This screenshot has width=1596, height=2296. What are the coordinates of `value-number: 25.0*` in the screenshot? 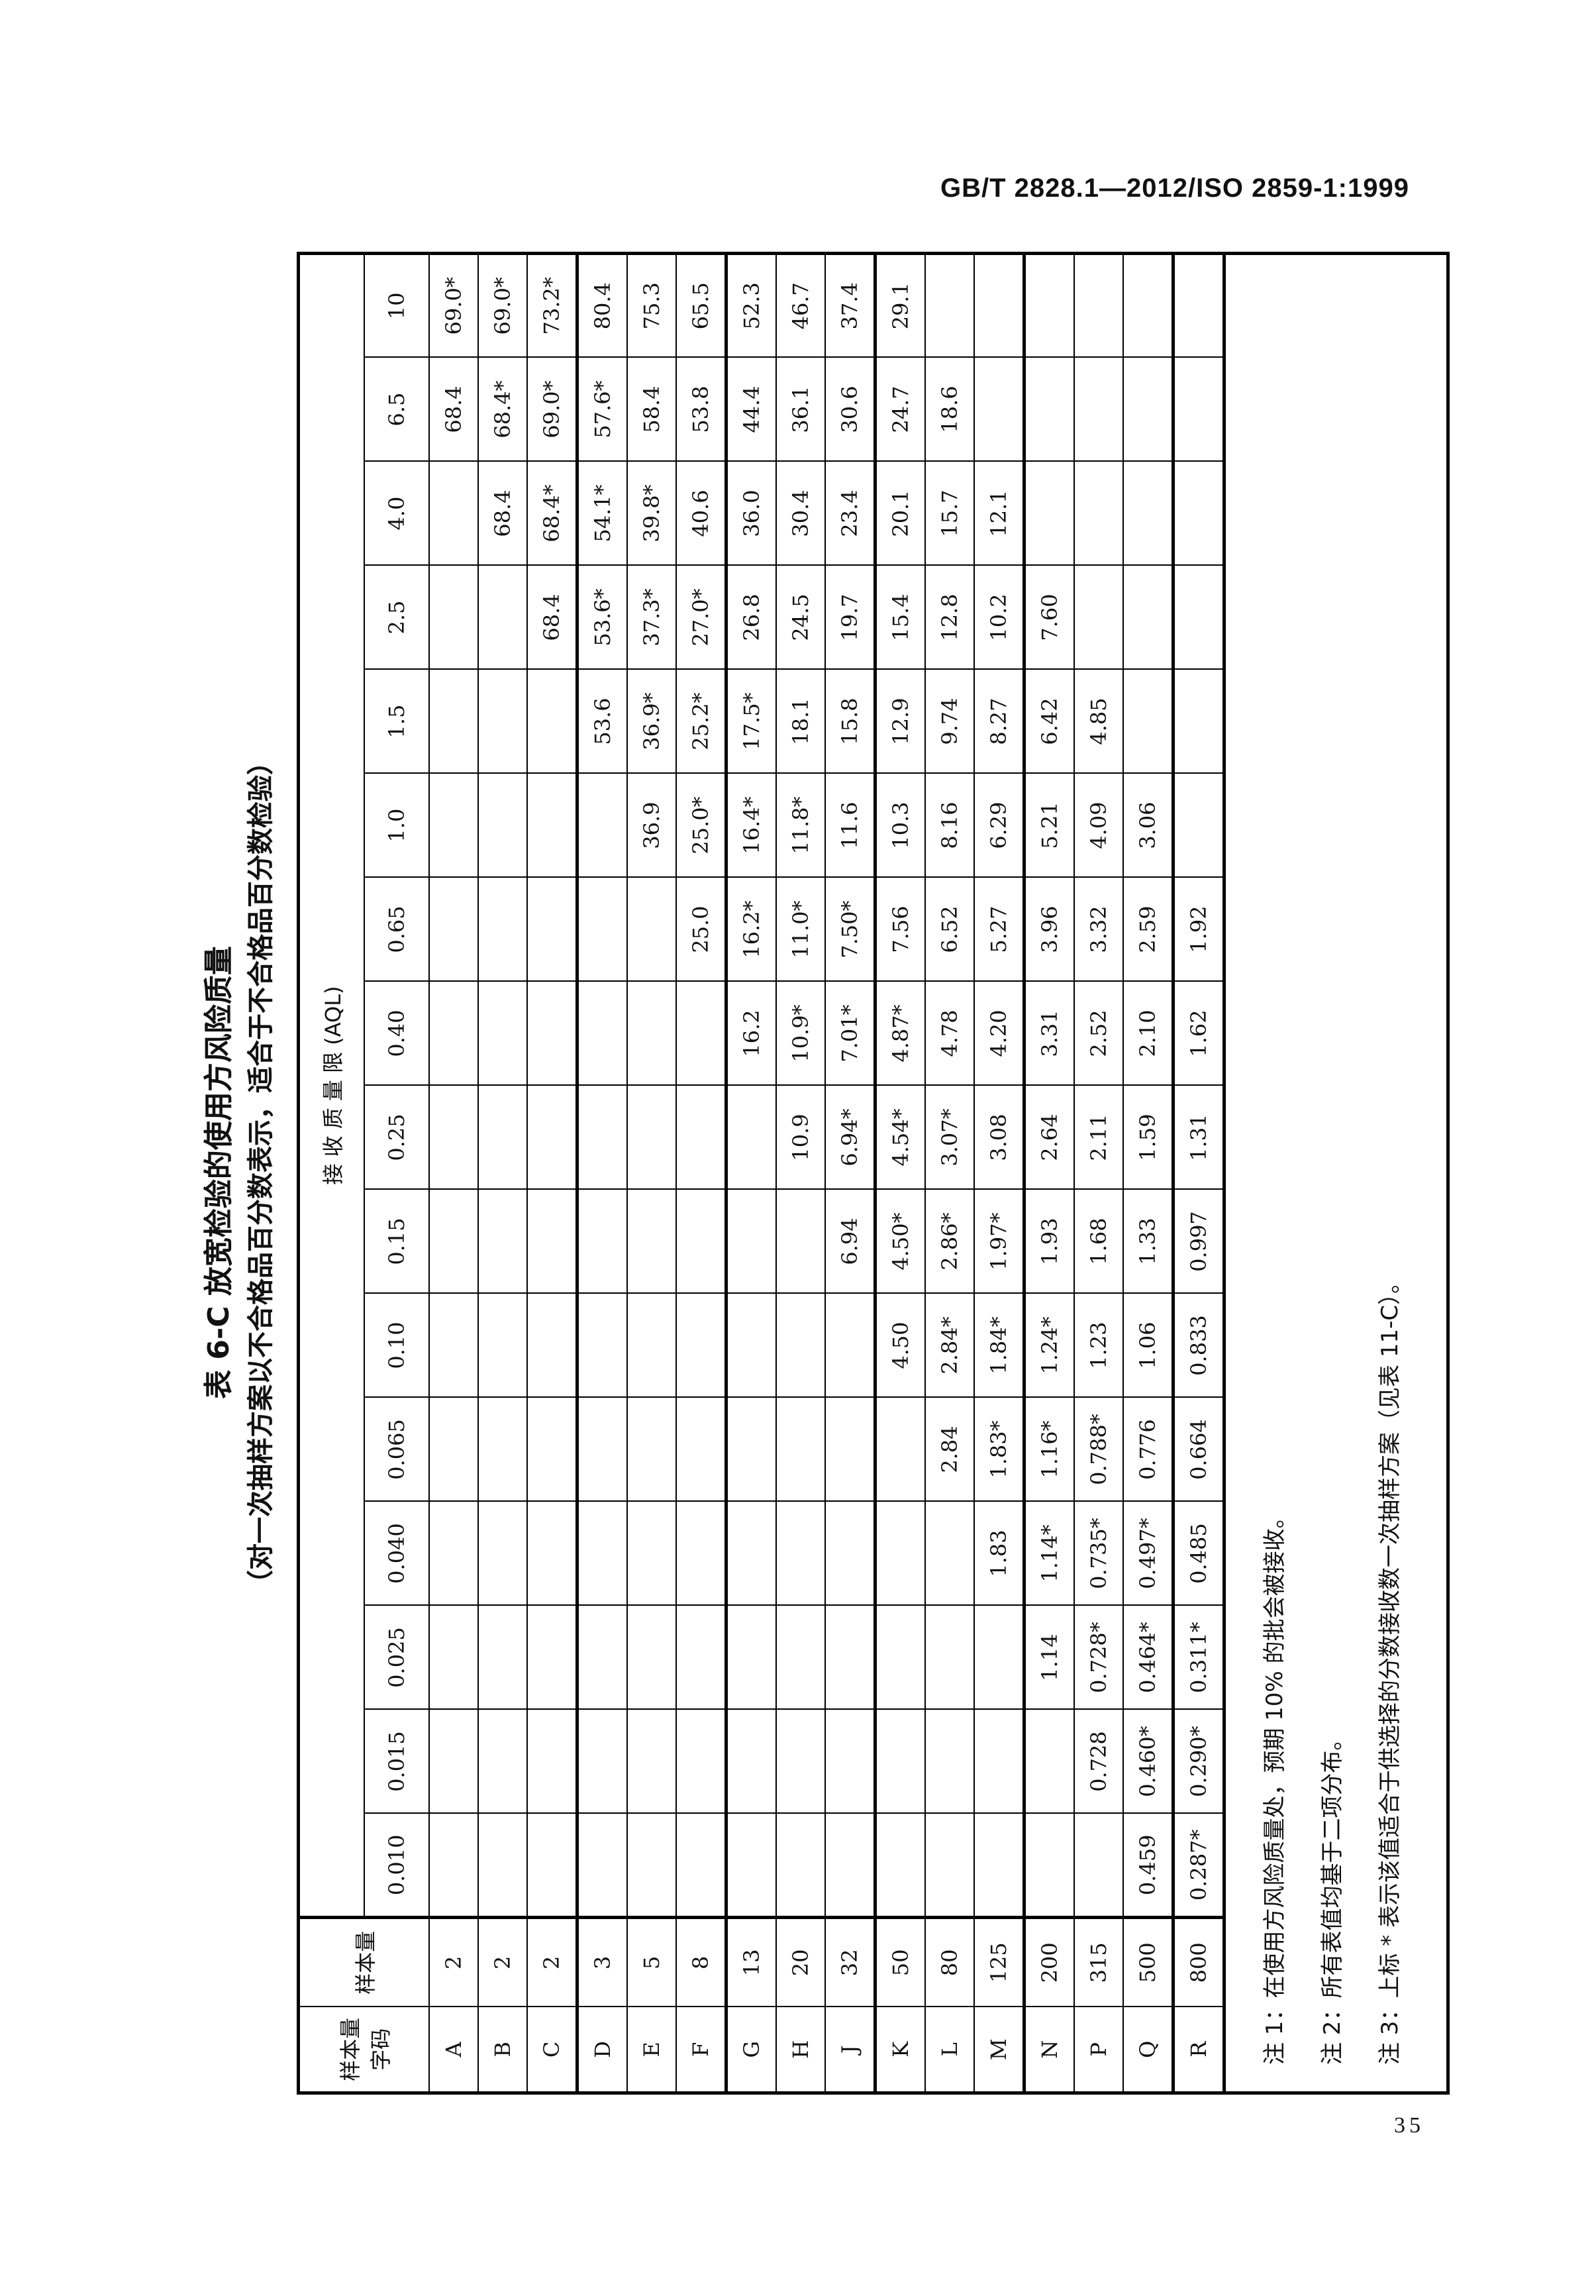 It's located at (700, 825).